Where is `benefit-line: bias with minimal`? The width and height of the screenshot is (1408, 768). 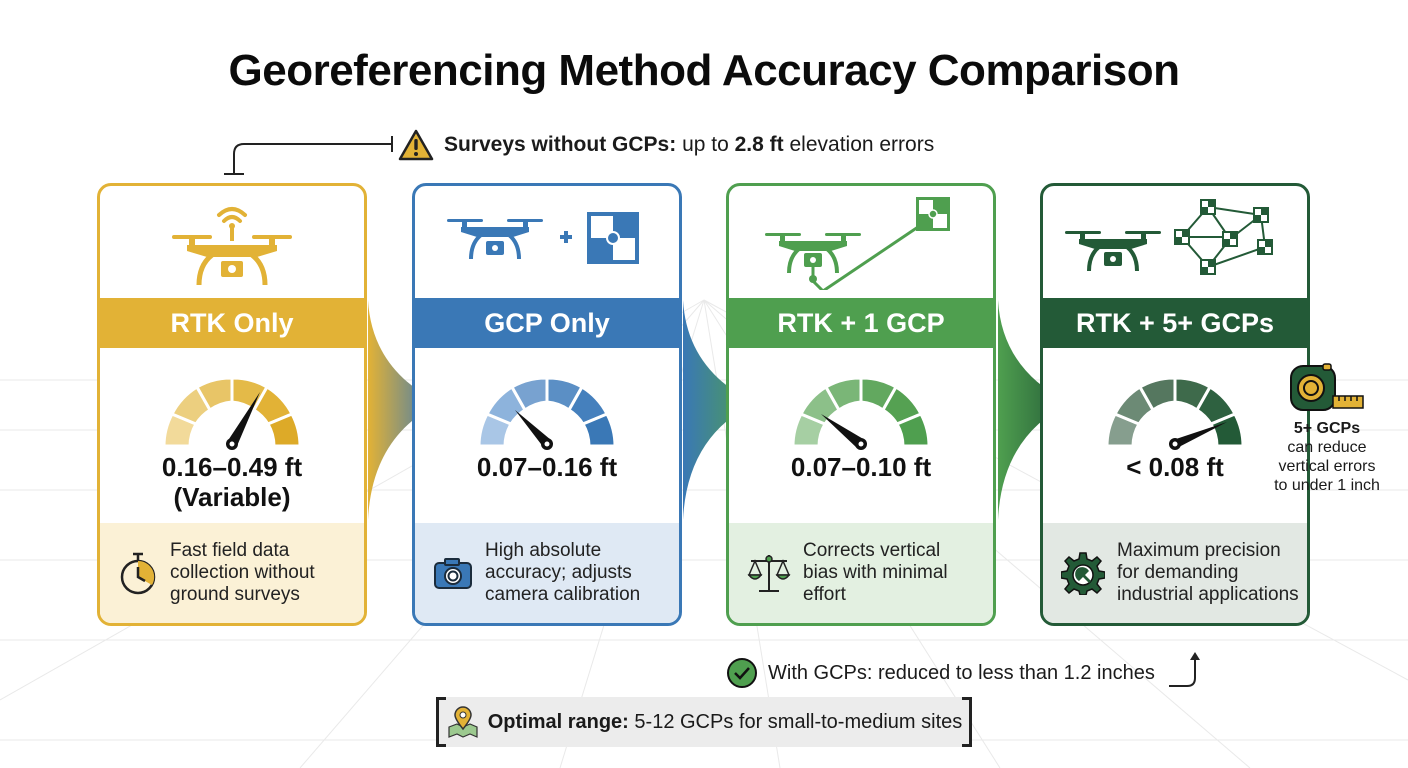 benefit-line: bias with minimal is located at coordinates (875, 572).